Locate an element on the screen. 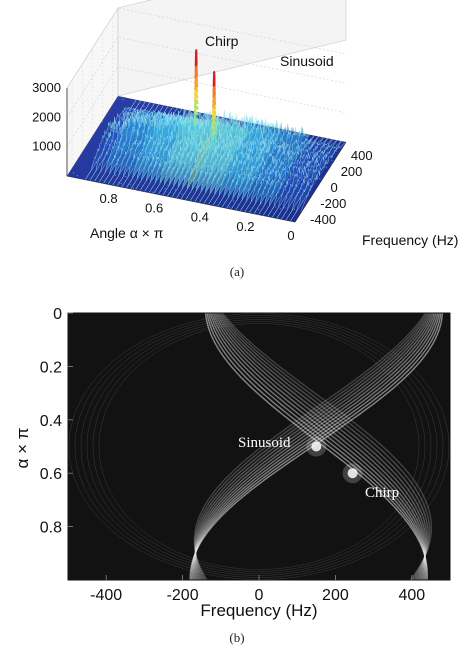 The image size is (474, 650). alpha-tick-label: 0.6 is located at coordinates (51, 474).